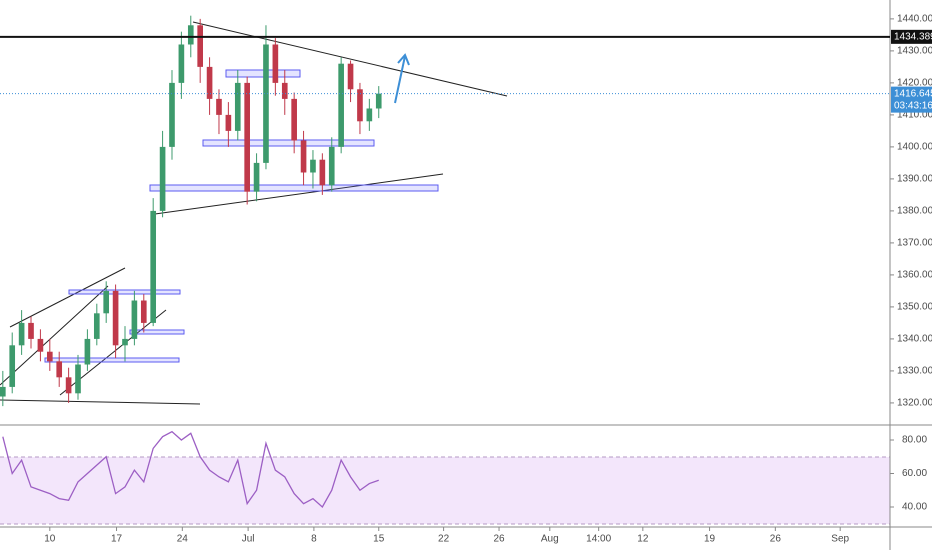 The width and height of the screenshot is (932, 550). I want to click on y-tick-label: 1360.000, so click(914, 275).